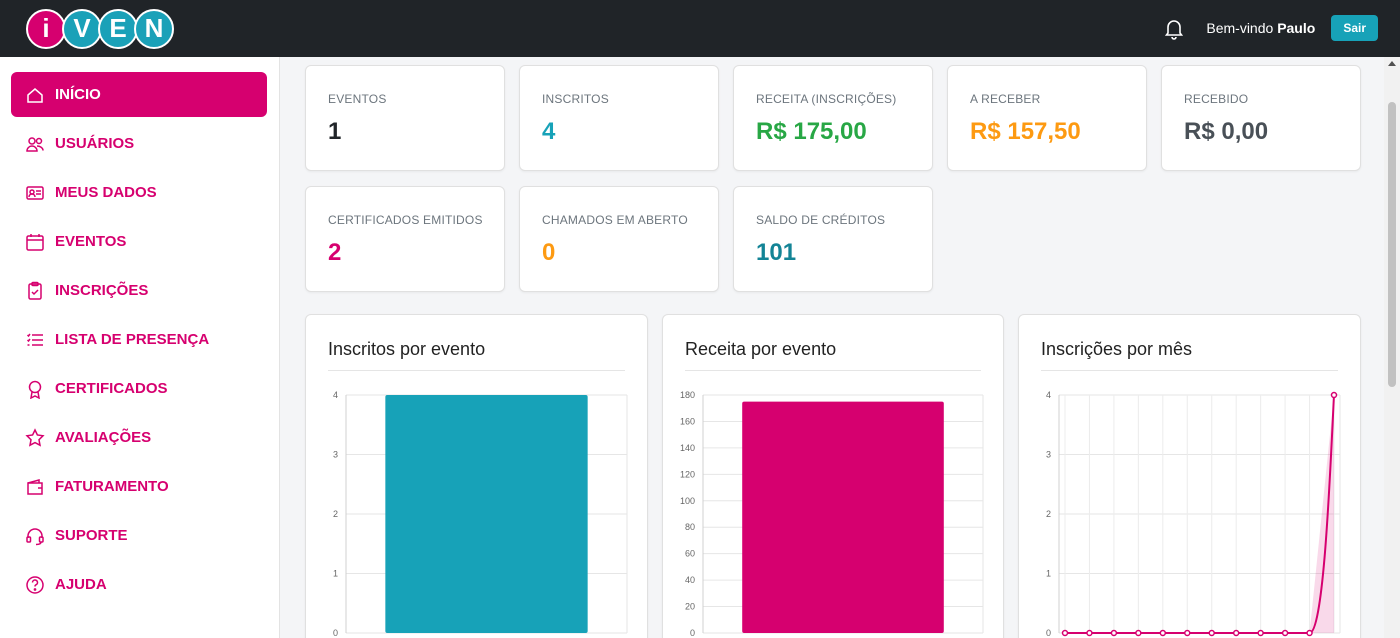 This screenshot has width=1400, height=638. What do you see at coordinates (700, 28) in the screenshot?
I see `top-bar: i V E N Bem-vindo Paulo Sair` at bounding box center [700, 28].